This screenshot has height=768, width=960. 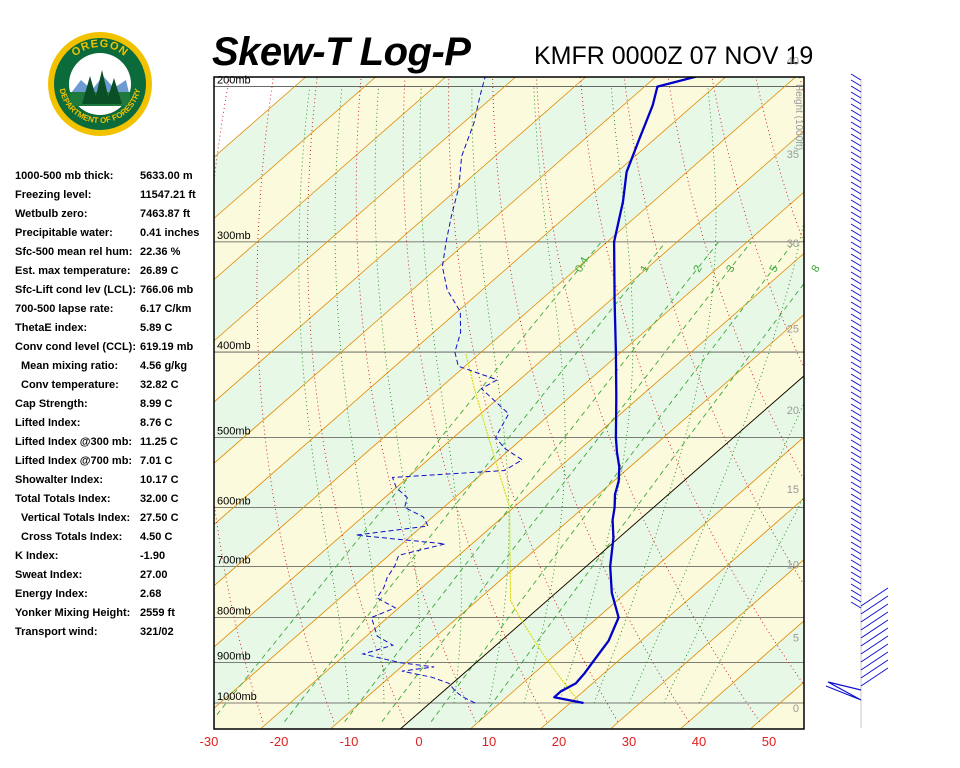 I want to click on pressure-label: 500mb, so click(x=234, y=432).